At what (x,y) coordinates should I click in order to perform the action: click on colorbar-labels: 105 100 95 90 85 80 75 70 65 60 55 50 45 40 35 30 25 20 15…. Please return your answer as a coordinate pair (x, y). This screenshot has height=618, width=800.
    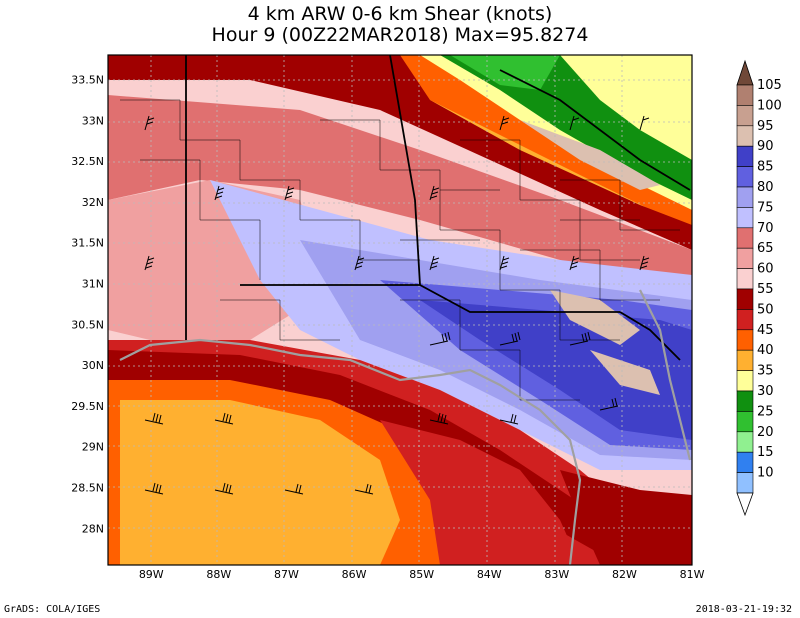
    Looking at the image, I should click on (769, 279).